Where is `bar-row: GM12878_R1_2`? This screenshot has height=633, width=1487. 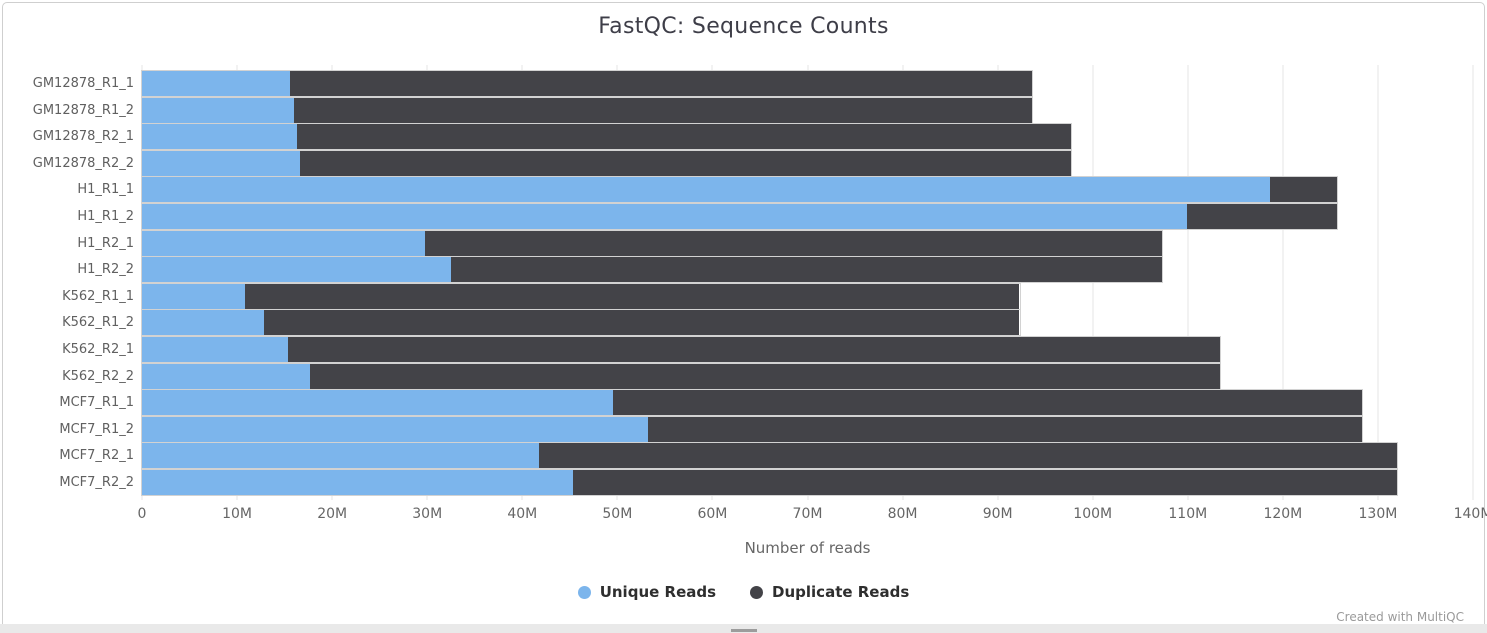 bar-row: GM12878_R1_2 is located at coordinates (753, 110).